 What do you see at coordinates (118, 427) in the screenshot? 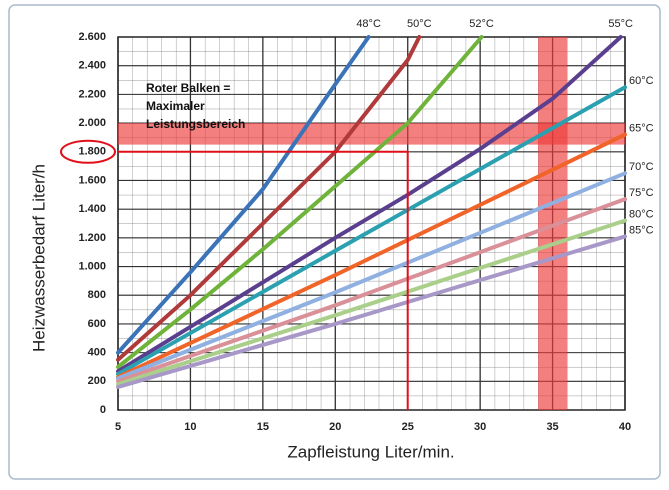
I see `x-tick-label: 5` at bounding box center [118, 427].